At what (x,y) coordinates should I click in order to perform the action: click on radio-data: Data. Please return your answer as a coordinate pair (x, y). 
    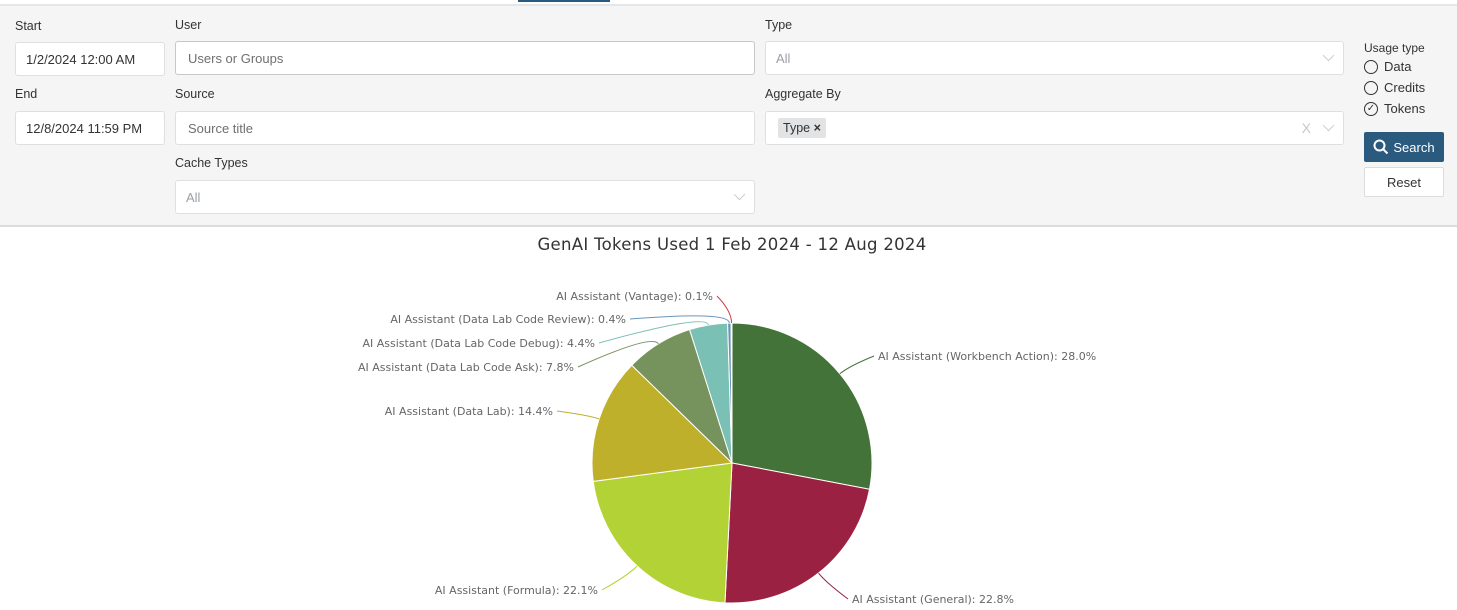
    Looking at the image, I should click on (1387, 66).